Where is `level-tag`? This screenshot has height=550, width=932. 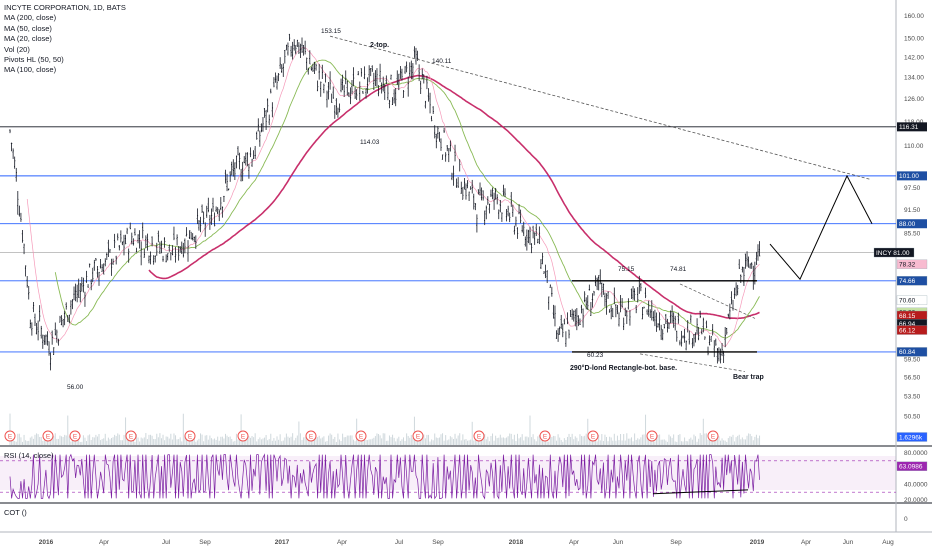 level-tag is located at coordinates (912, 224).